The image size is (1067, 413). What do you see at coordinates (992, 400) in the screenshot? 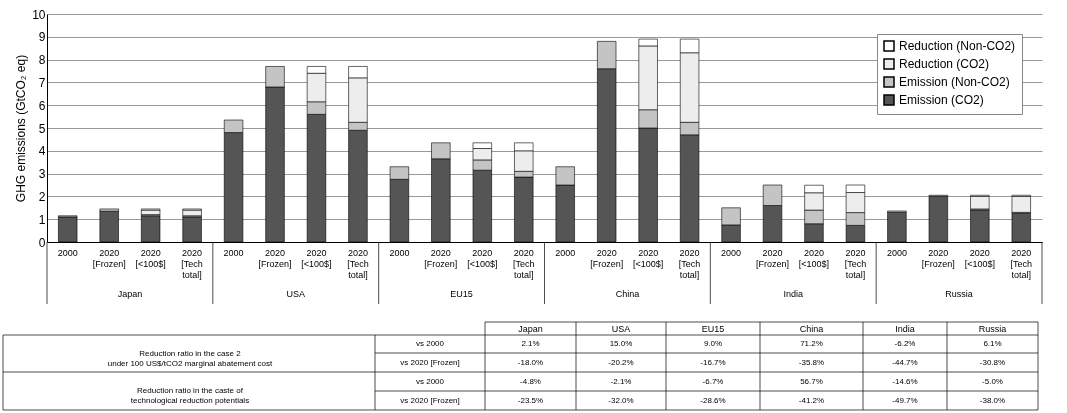
I see `text: -38.0%` at bounding box center [992, 400].